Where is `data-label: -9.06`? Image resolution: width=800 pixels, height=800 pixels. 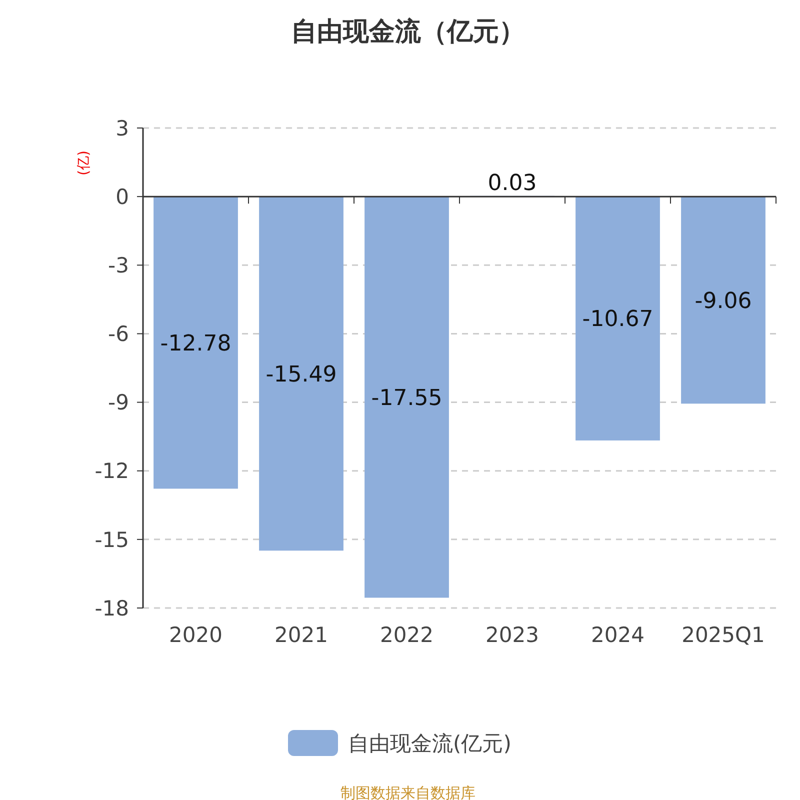
data-label: -9.06 is located at coordinates (723, 301).